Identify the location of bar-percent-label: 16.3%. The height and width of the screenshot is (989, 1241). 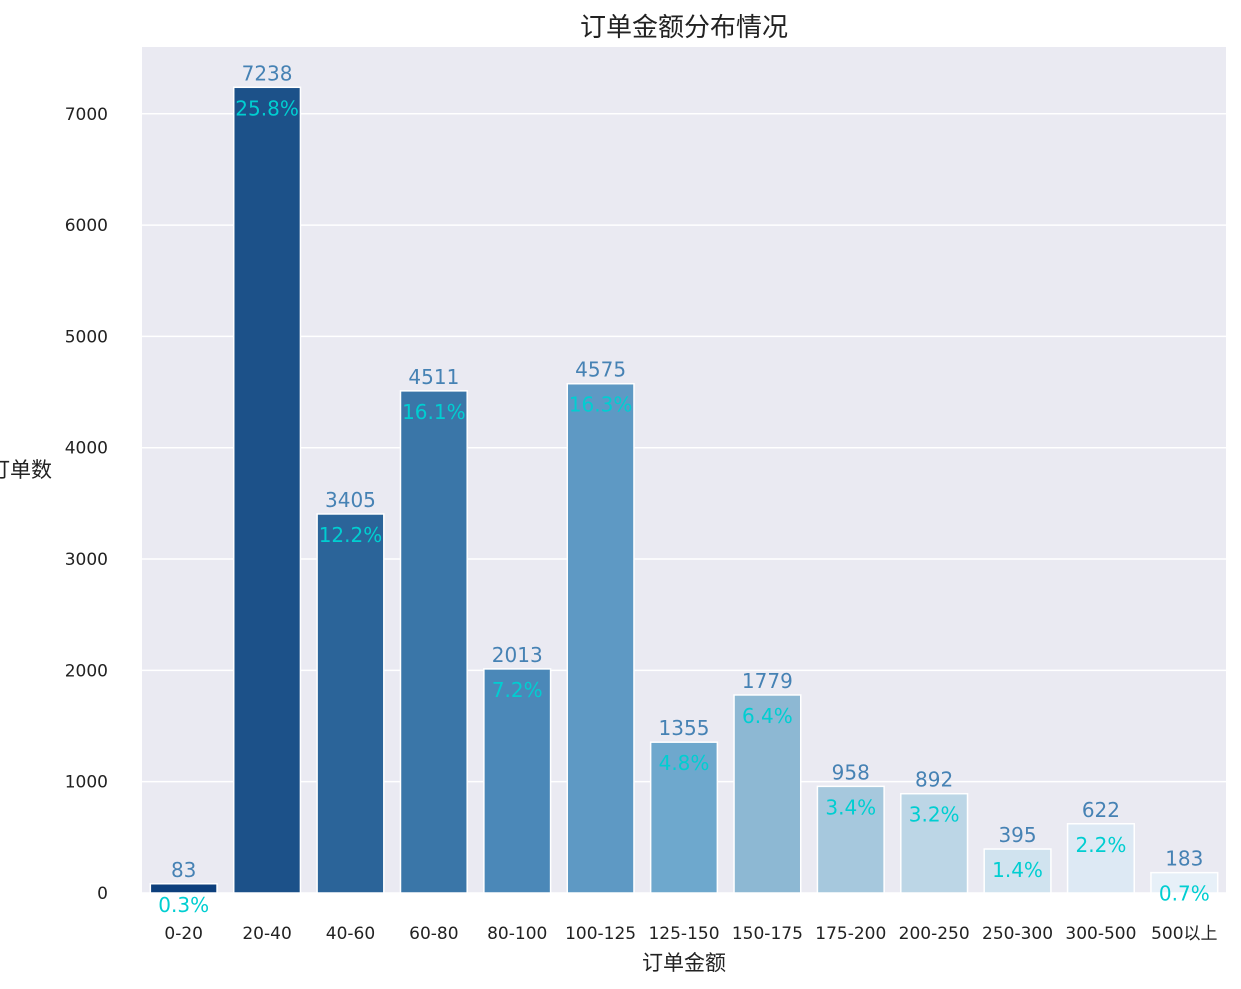
(601, 405).